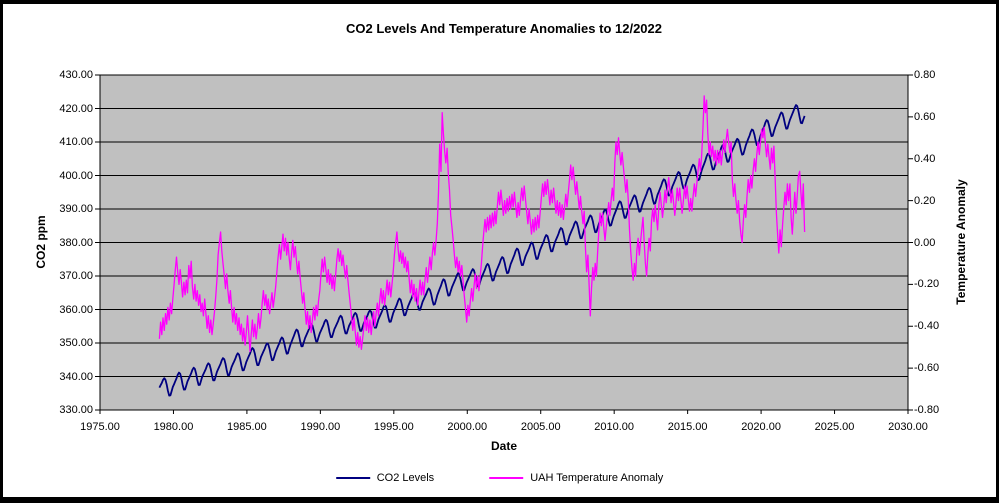  I want to click on left-axis-tick-label: 410.00, so click(76, 142).